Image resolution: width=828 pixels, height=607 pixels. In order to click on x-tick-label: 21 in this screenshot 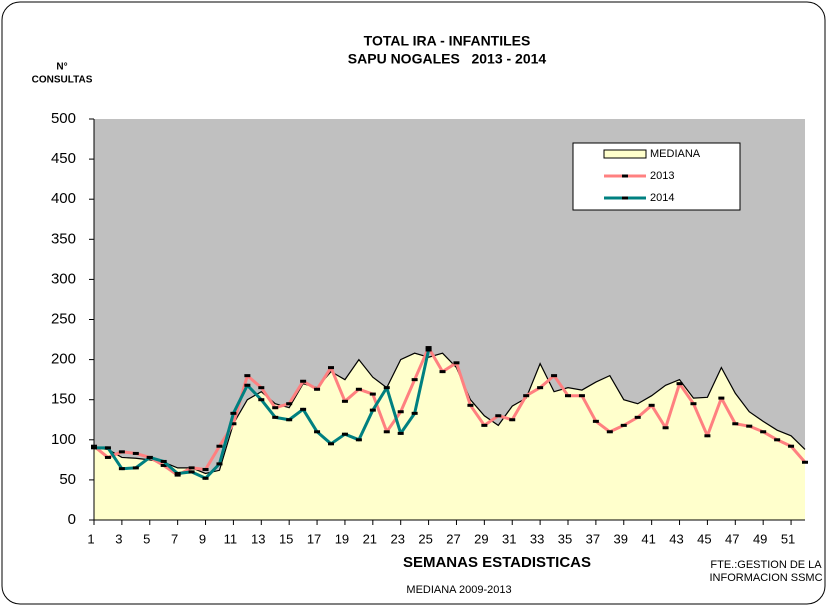, I will do `click(370, 538)`.